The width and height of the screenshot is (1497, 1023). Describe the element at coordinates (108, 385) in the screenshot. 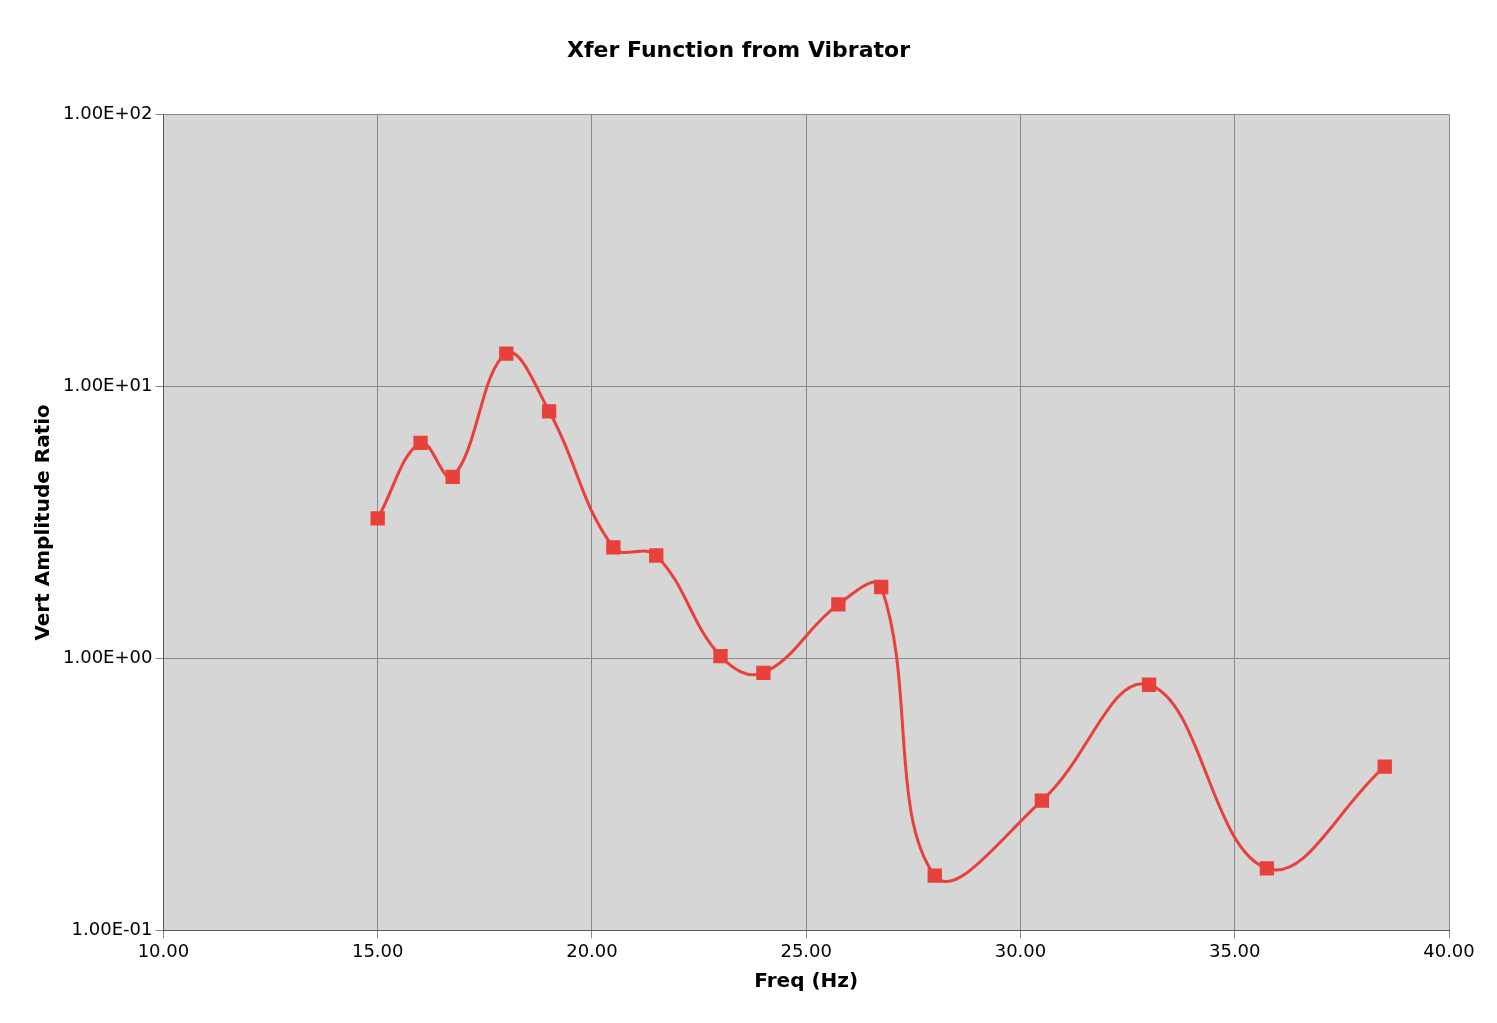

I see `y-tick-label: 1.00E+01` at that location.